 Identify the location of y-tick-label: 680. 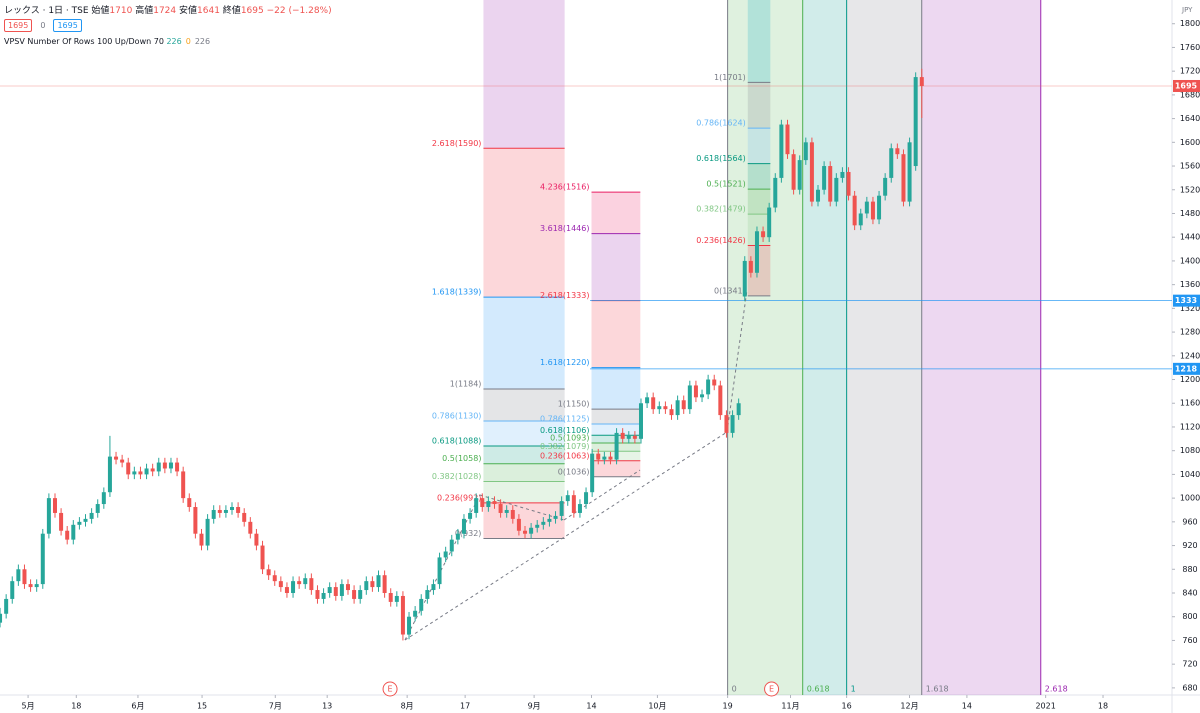
(1189, 687).